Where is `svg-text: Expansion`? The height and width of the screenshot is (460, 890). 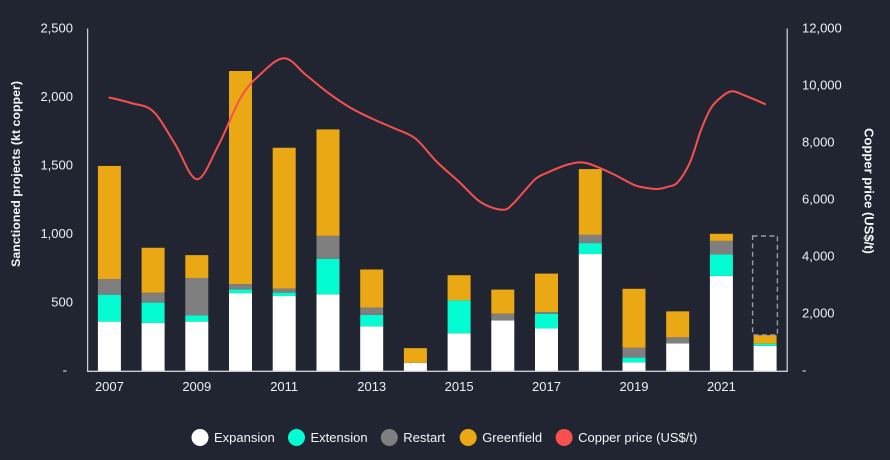
svg-text: Expansion is located at coordinates (244, 437).